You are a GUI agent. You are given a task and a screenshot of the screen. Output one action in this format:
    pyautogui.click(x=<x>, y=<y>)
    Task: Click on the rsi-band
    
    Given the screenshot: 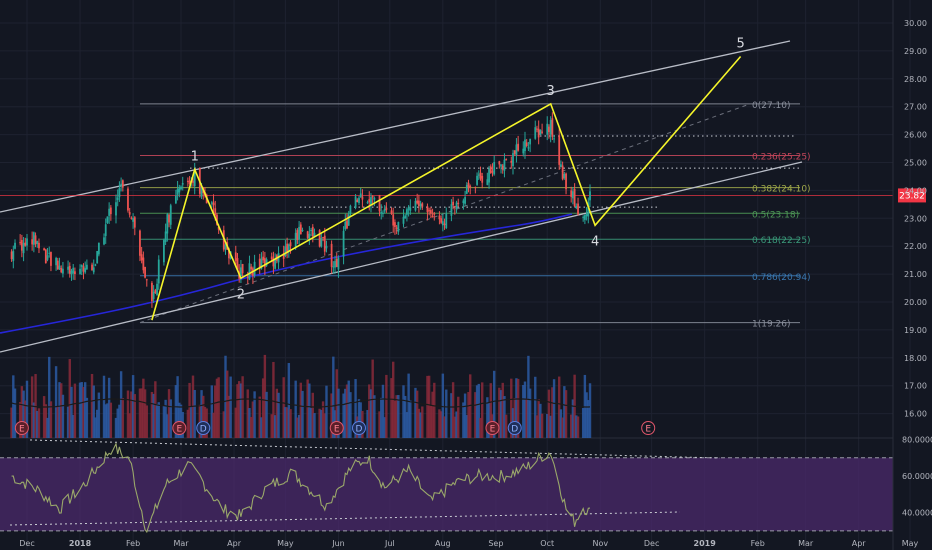 What is the action you would take?
    pyautogui.click(x=446, y=494)
    